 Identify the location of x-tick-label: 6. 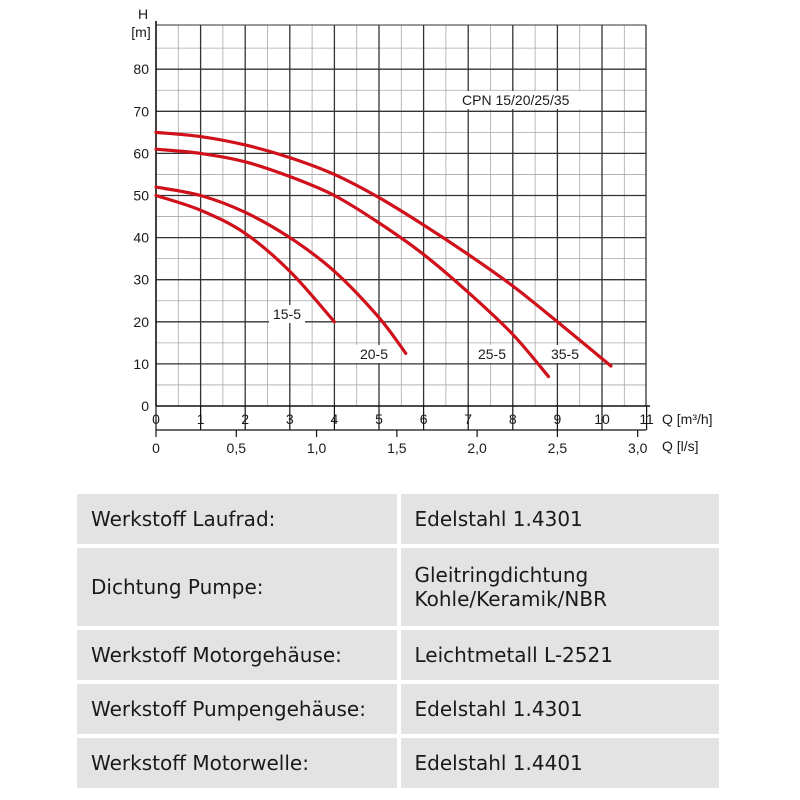
(424, 419).